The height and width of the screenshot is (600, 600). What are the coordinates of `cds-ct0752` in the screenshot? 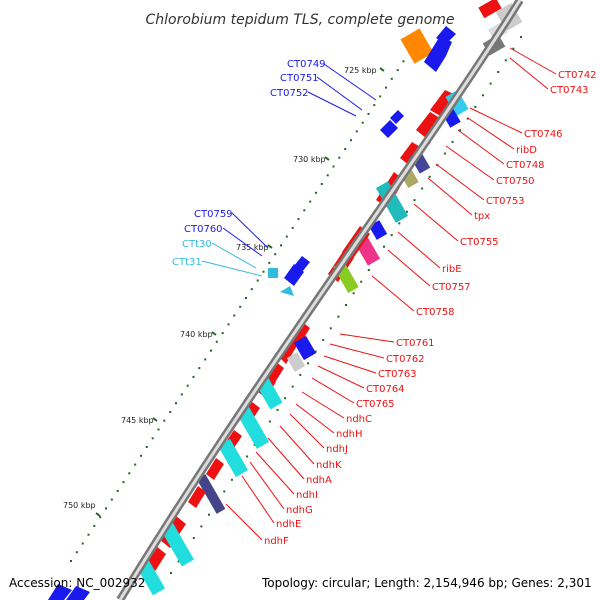 It's located at (397, 117).